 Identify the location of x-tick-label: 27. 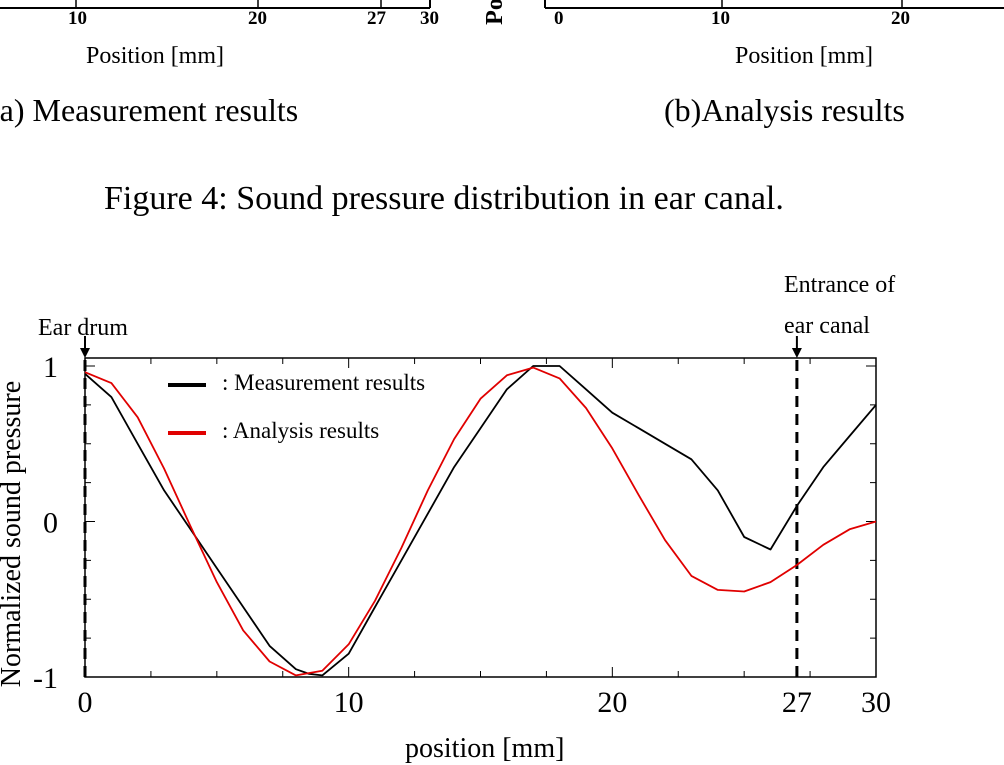
(797, 702).